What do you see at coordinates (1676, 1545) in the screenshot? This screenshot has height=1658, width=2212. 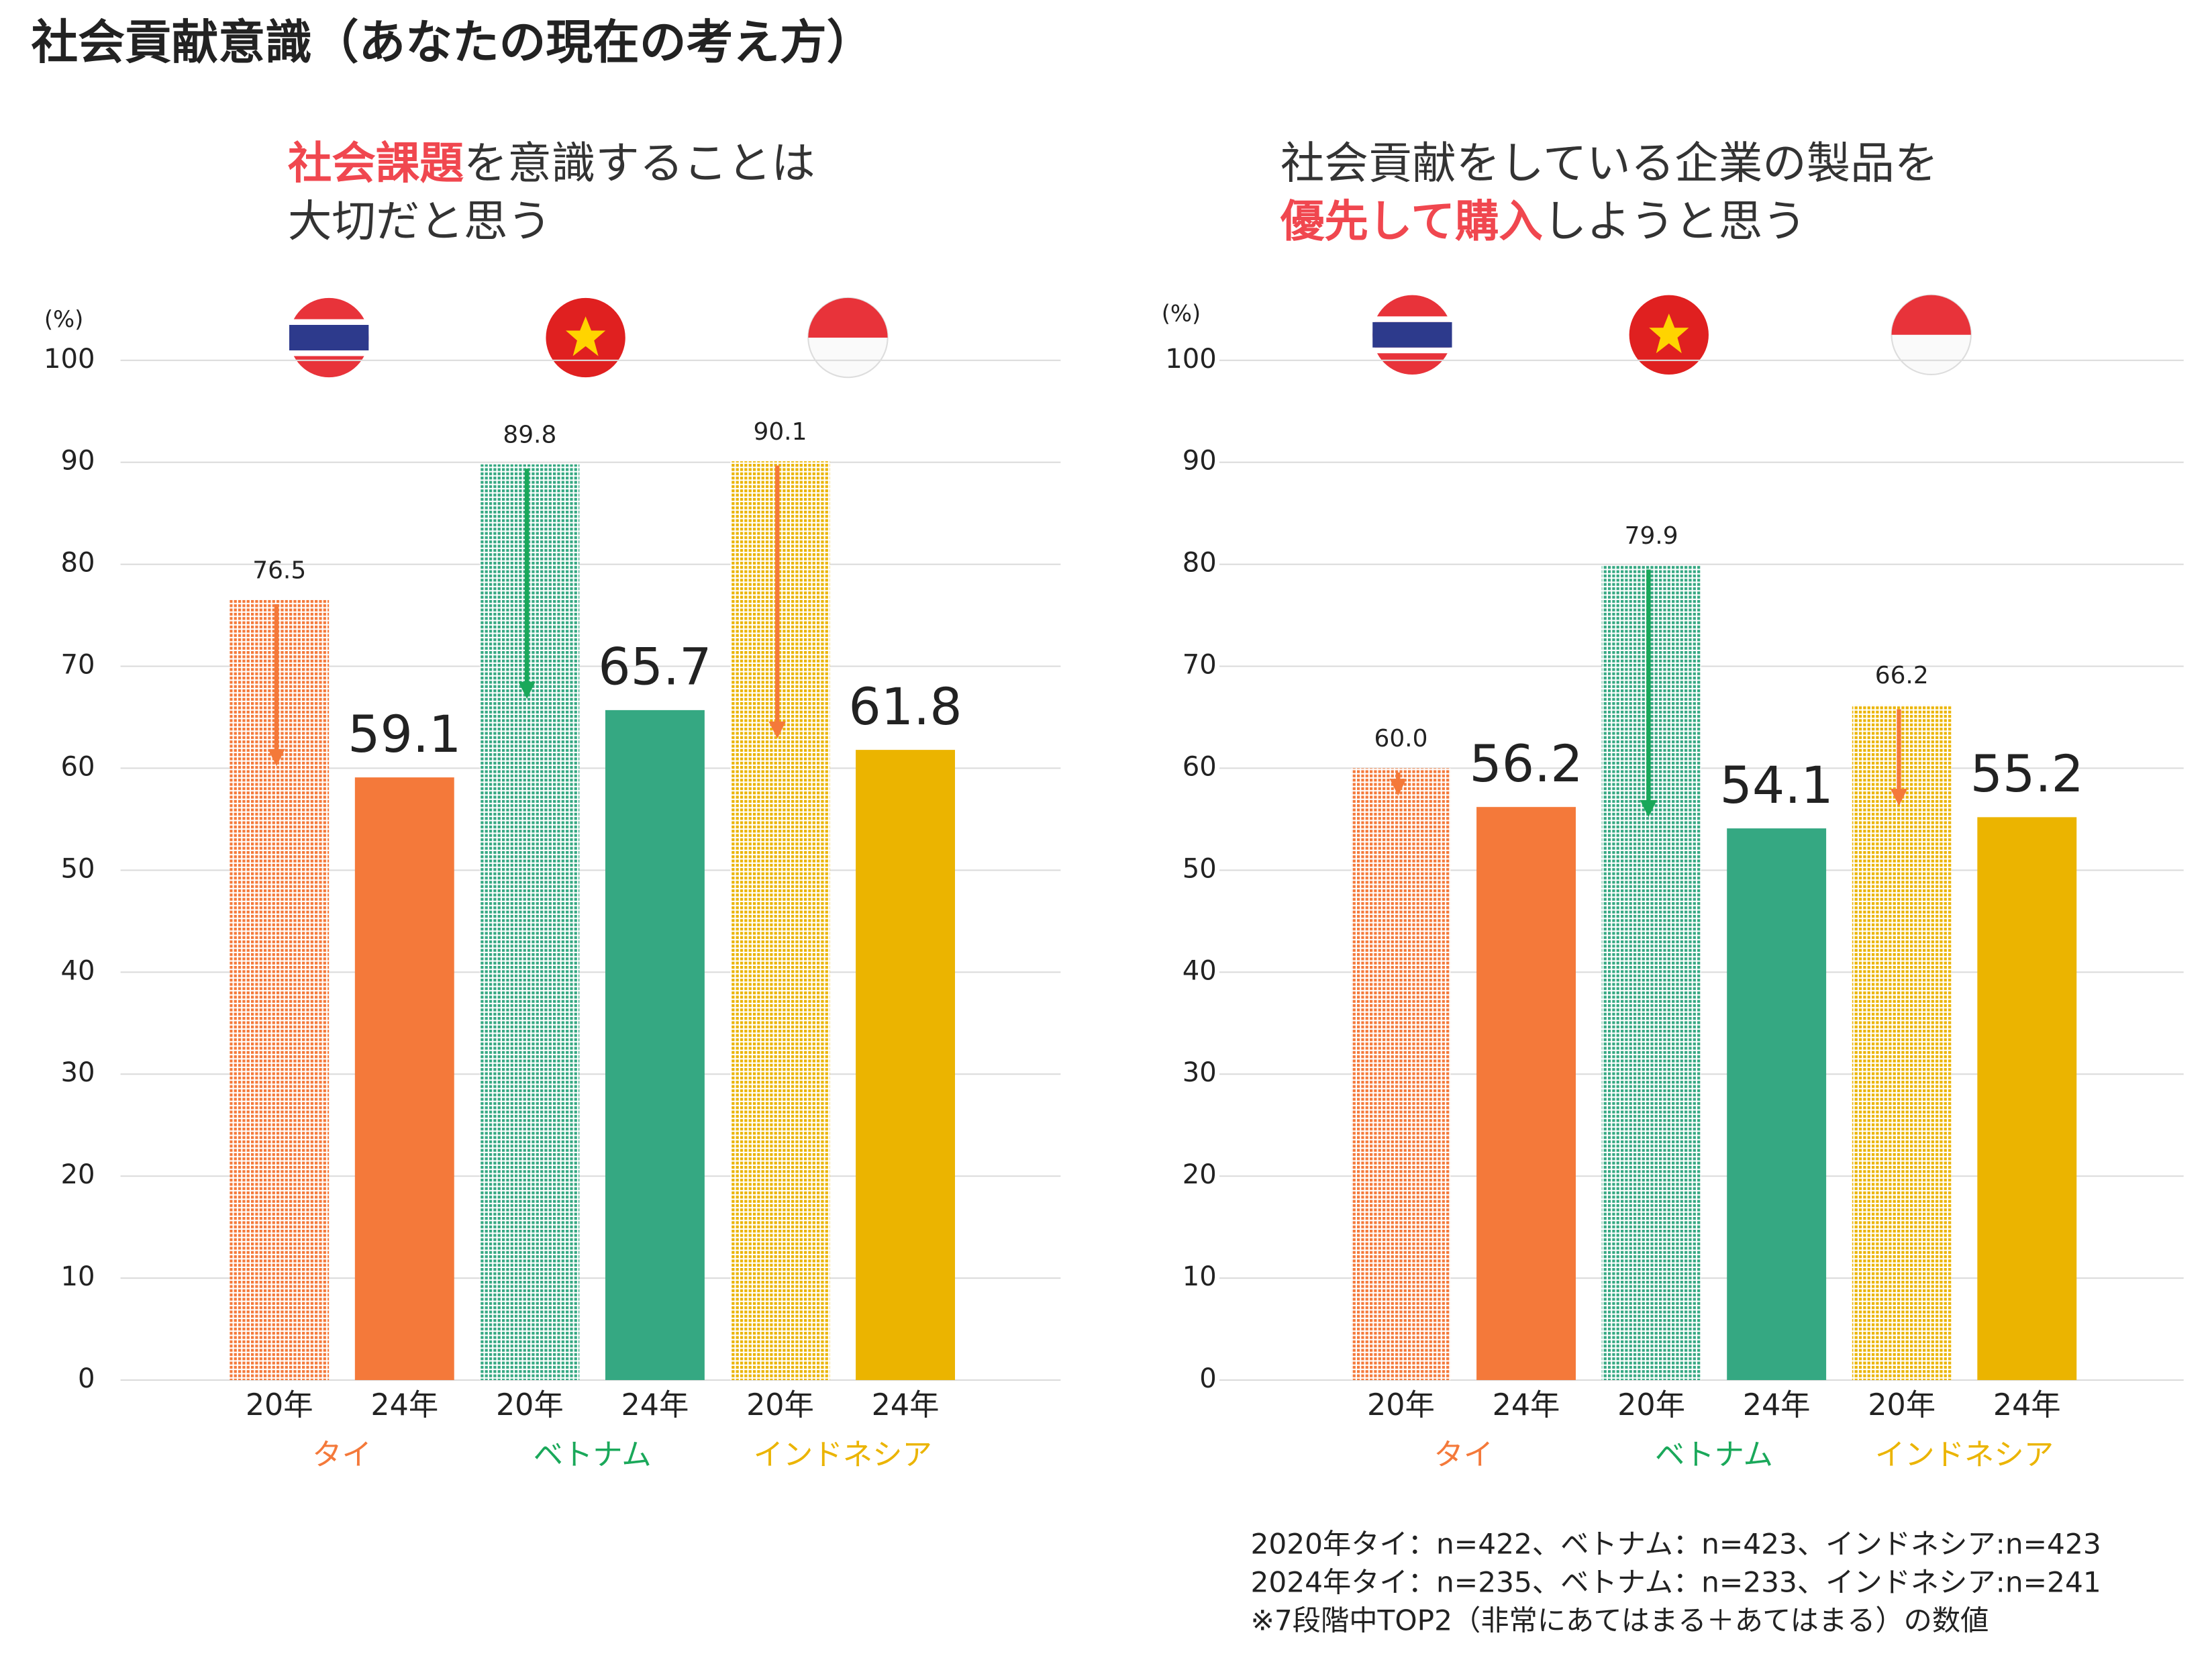 I see `footnote: 2020年タイ：n=422、ベトナム：n=423、インドネシア:n=423` at bounding box center [1676, 1545].